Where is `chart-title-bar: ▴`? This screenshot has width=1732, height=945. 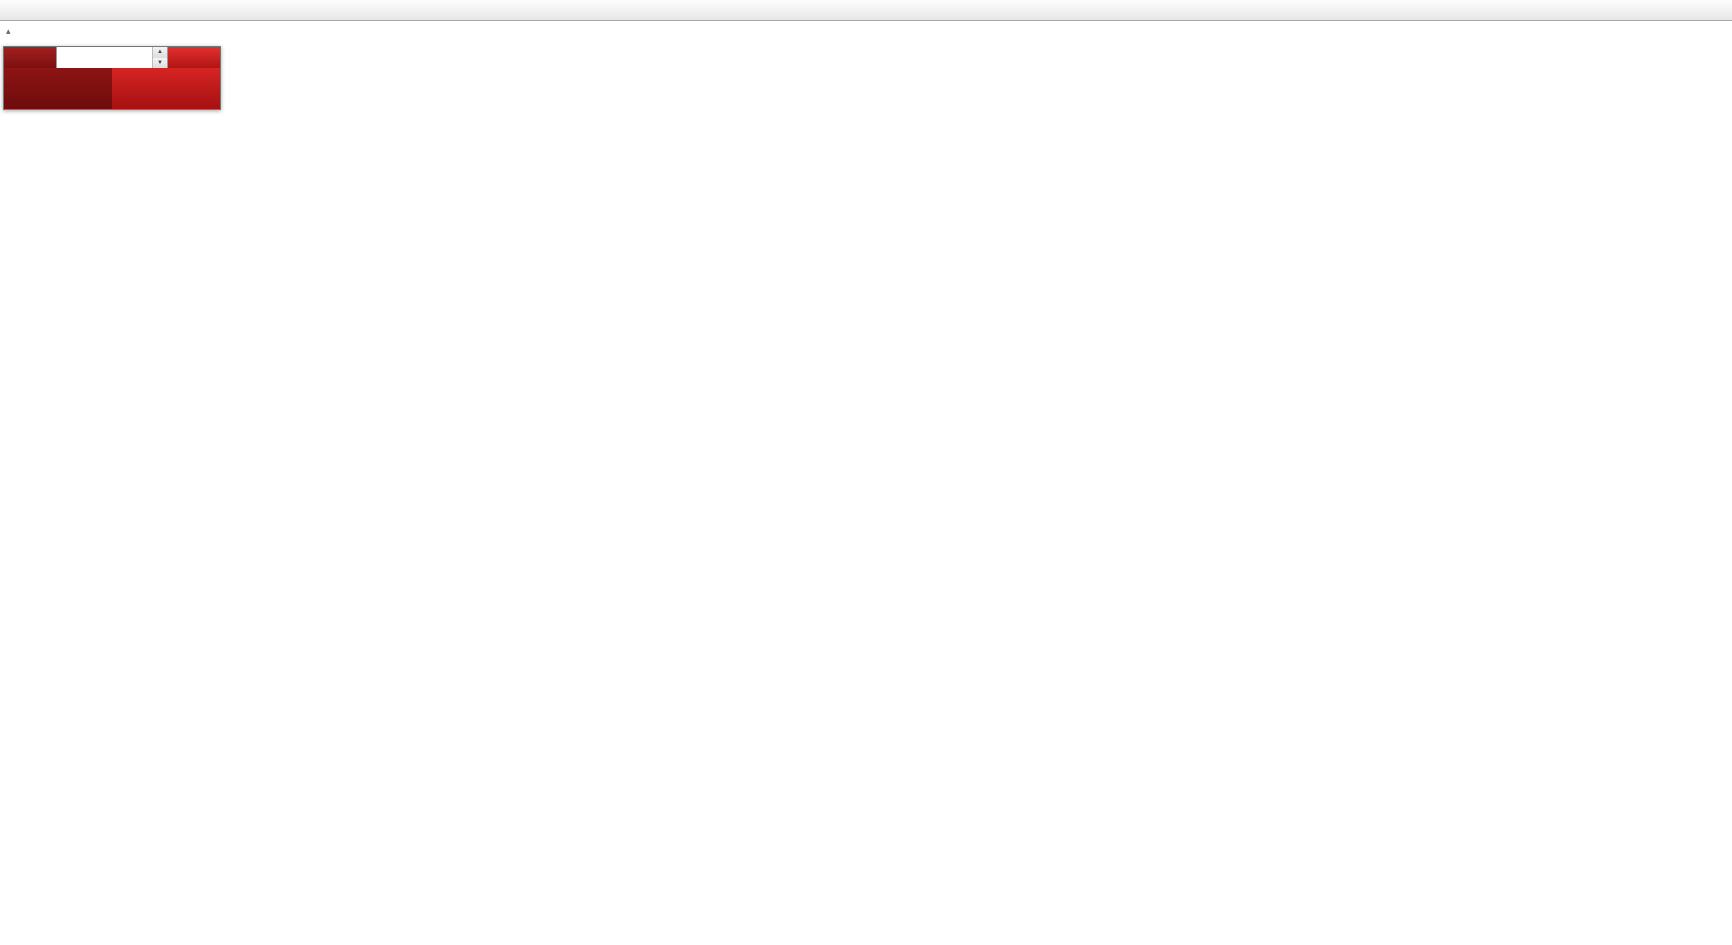
chart-title-bar: ▴ is located at coordinates (26, 31).